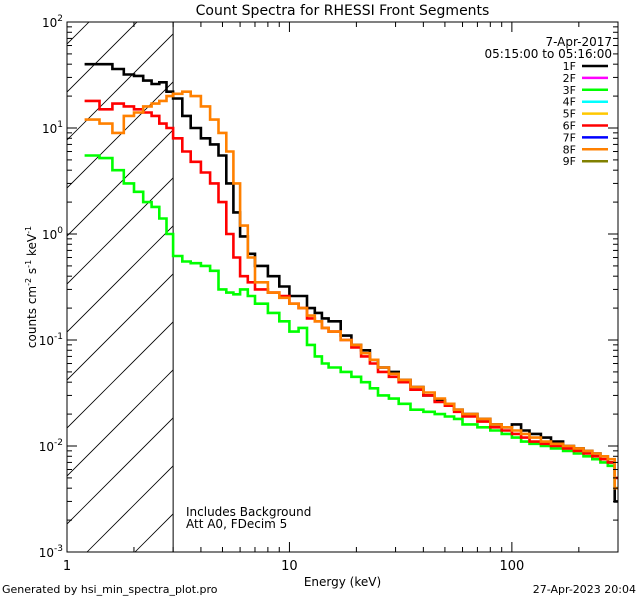 The width and height of the screenshot is (640, 600). What do you see at coordinates (511, 566) in the screenshot?
I see `x-tick-label: 100` at bounding box center [511, 566].